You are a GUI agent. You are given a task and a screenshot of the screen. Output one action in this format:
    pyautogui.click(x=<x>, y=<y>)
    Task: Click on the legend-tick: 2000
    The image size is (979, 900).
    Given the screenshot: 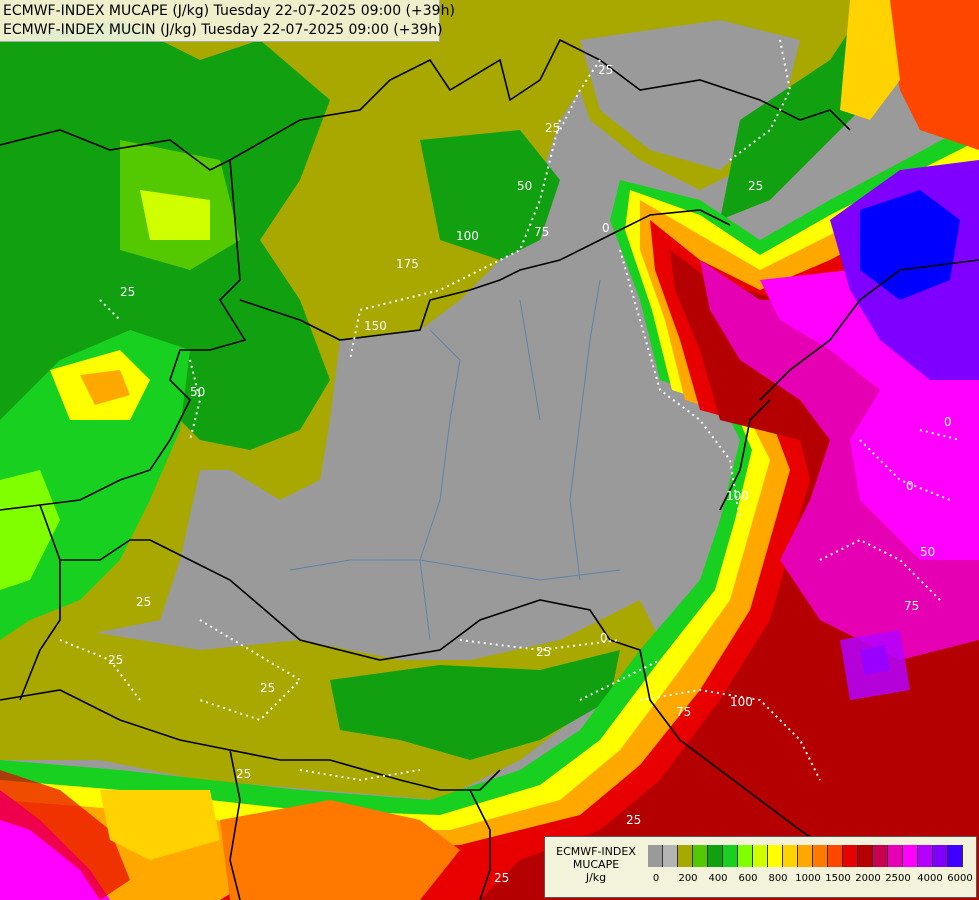 What is the action you would take?
    pyautogui.click(x=868, y=878)
    